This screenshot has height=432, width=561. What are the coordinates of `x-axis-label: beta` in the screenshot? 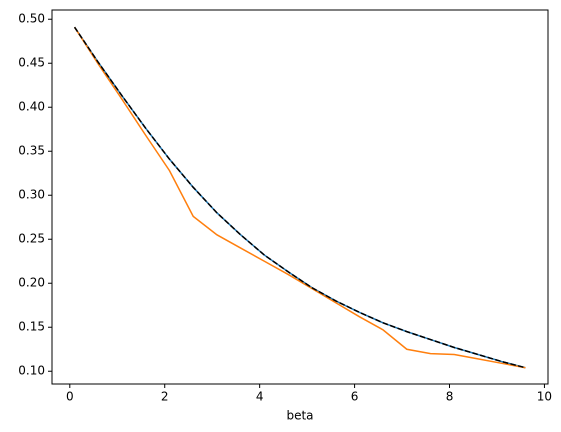 It's located at (299, 416).